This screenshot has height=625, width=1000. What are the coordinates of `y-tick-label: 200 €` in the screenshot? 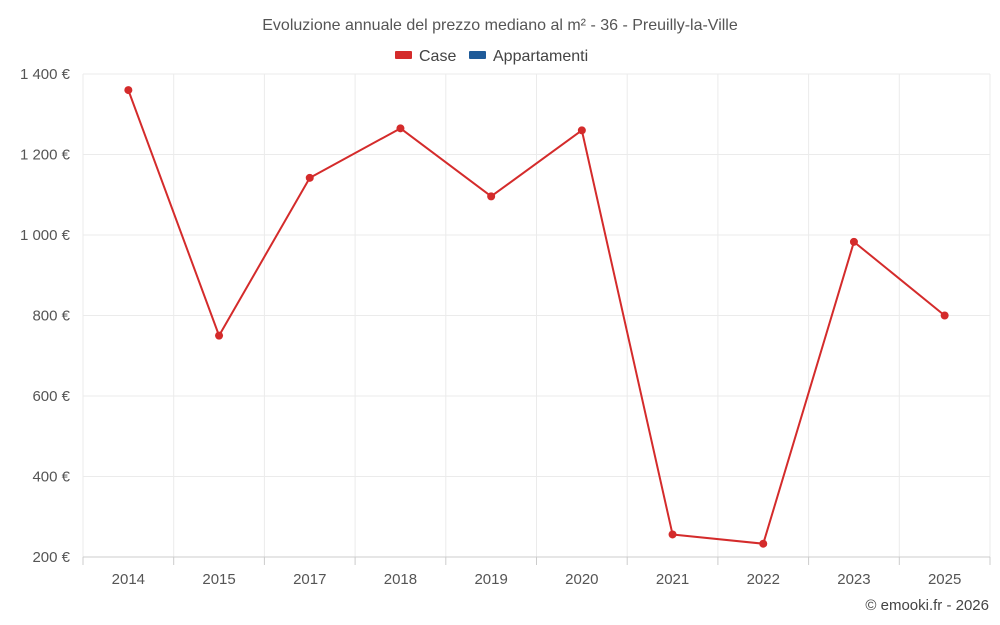 It's located at (51, 557).